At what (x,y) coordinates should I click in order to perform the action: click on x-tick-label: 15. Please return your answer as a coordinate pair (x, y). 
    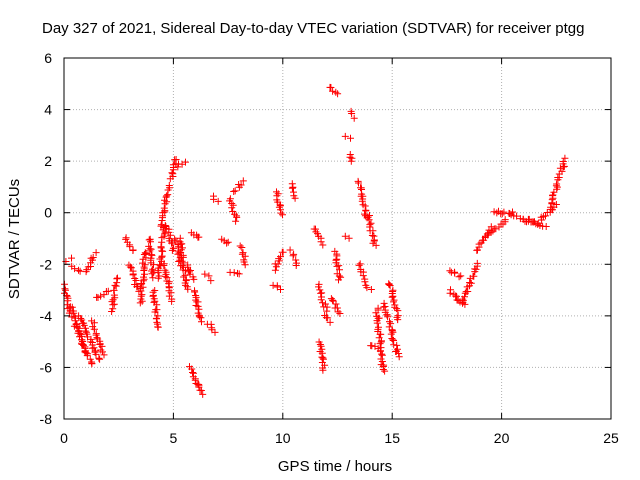
    Looking at the image, I should click on (392, 438).